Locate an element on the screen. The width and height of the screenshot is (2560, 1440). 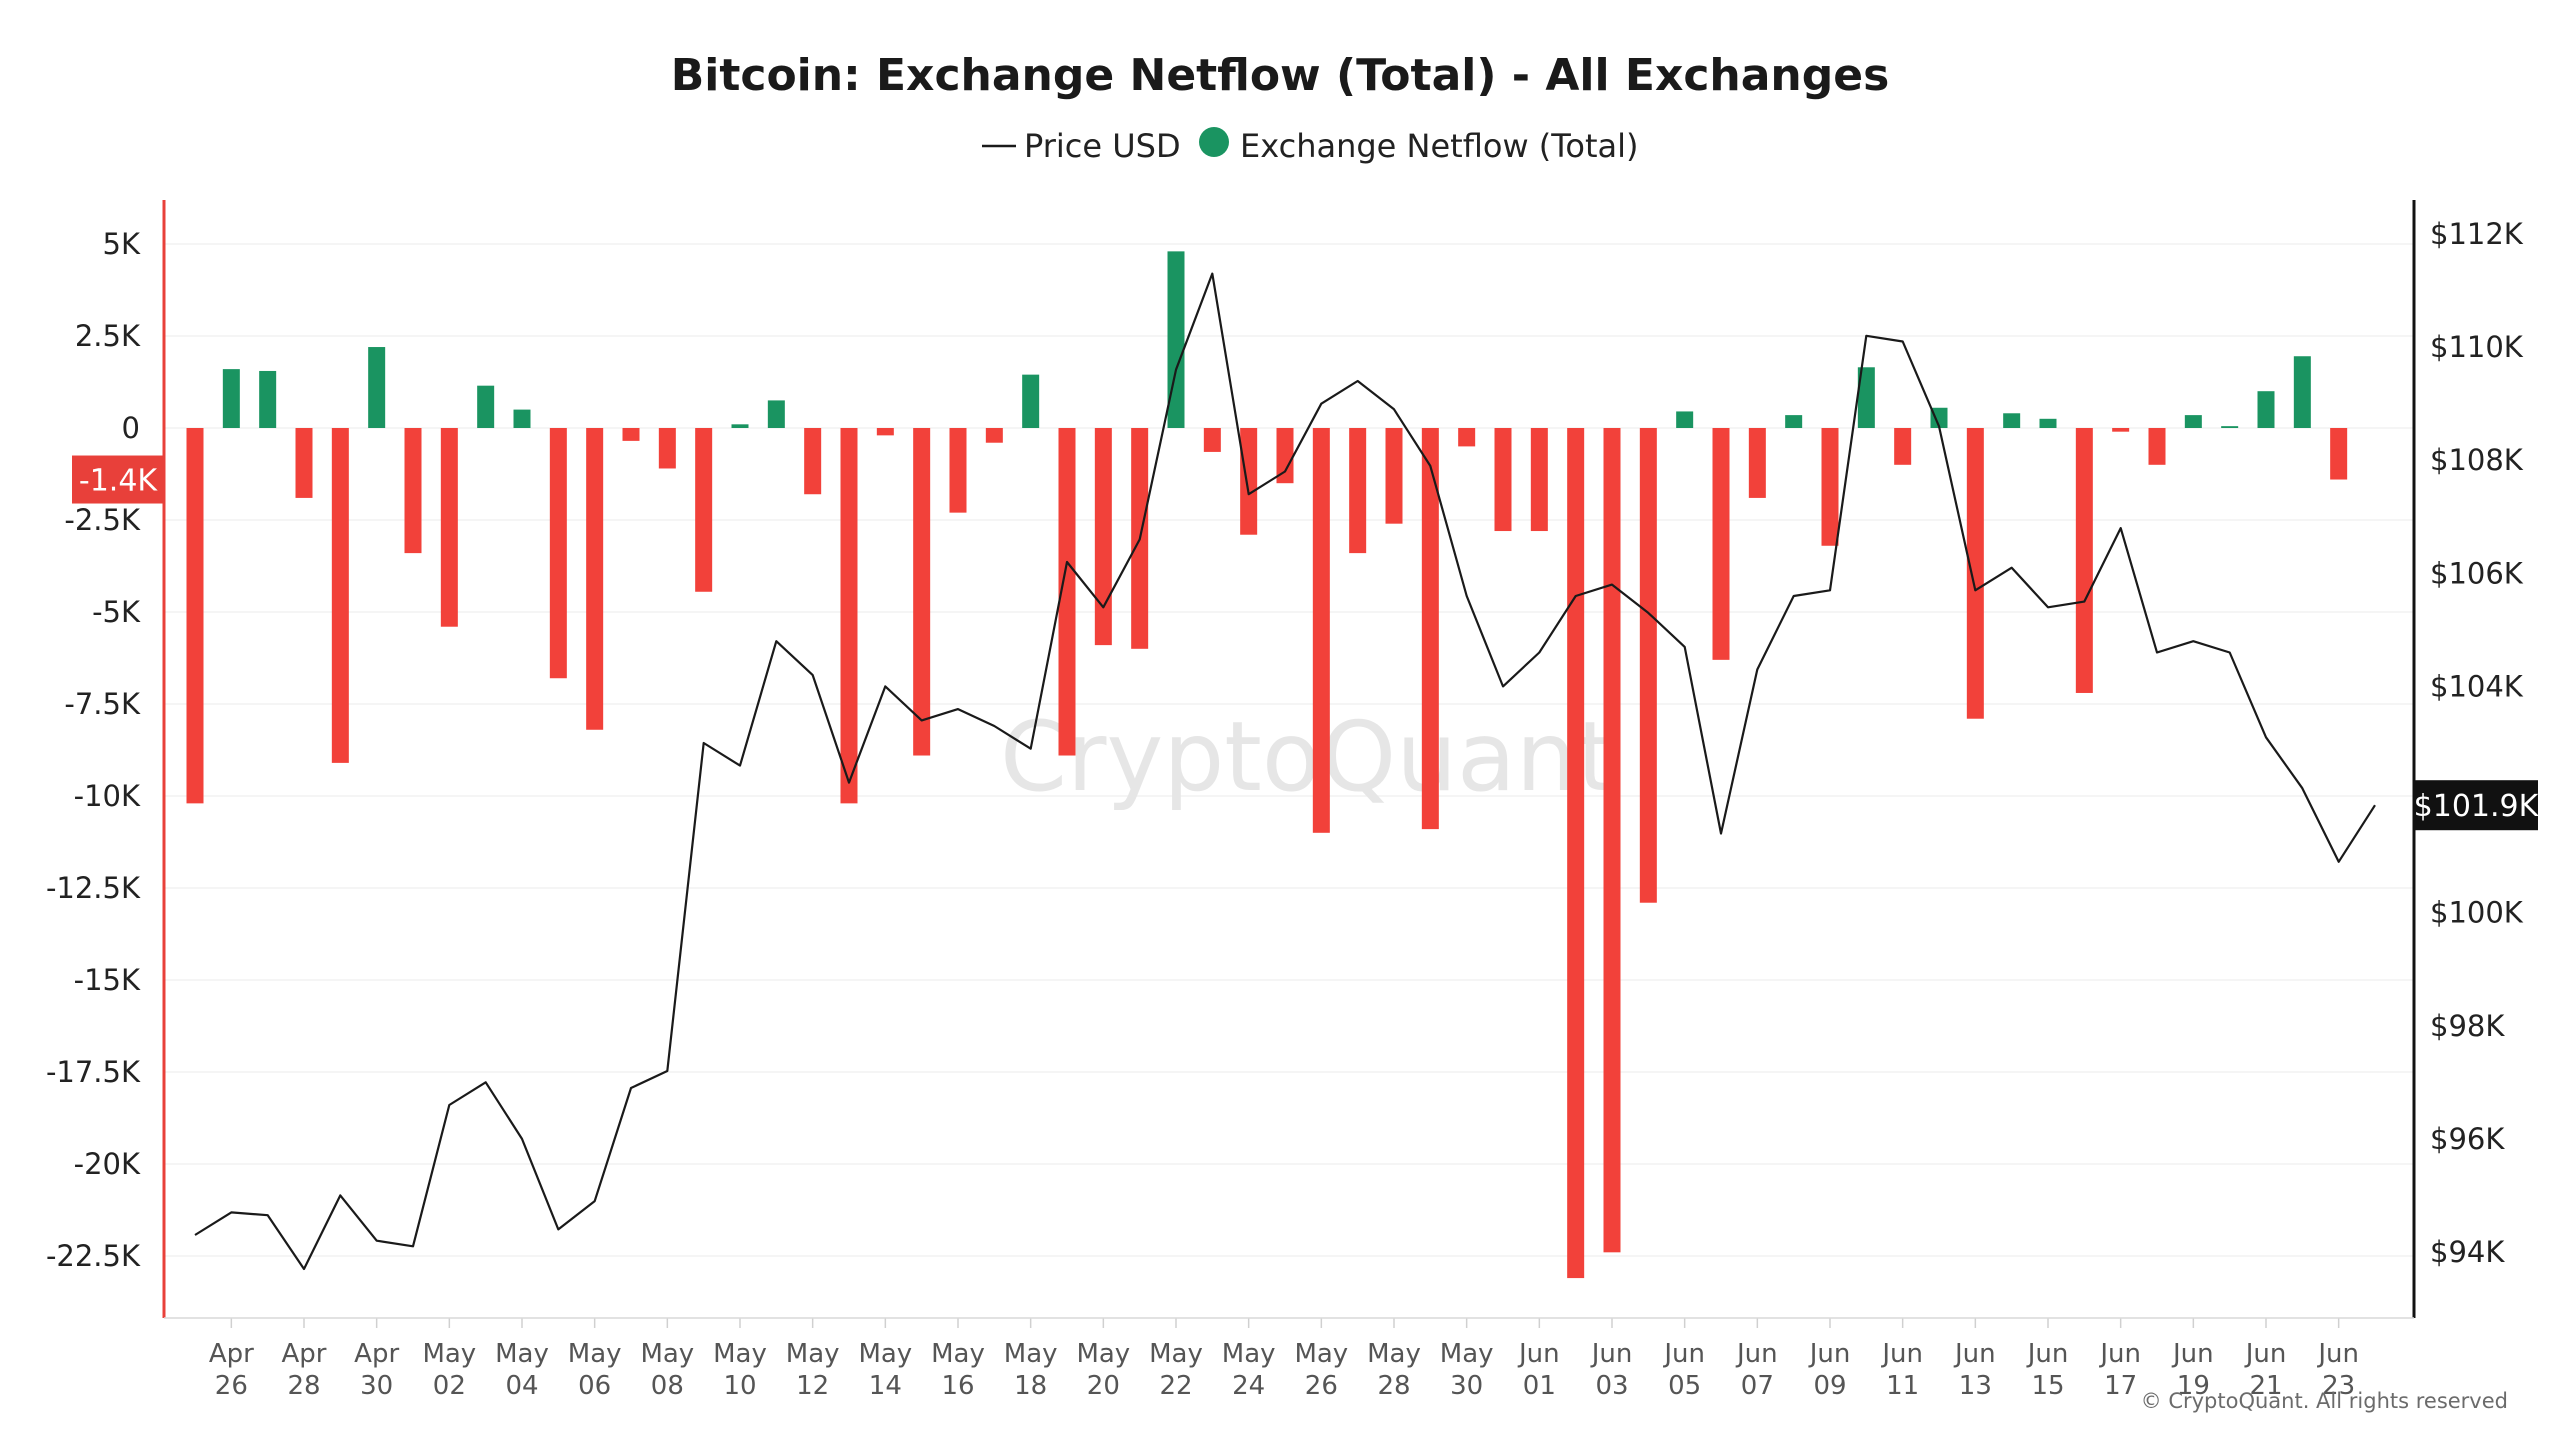
right-tick-label: $110K is located at coordinates (2477, 347).